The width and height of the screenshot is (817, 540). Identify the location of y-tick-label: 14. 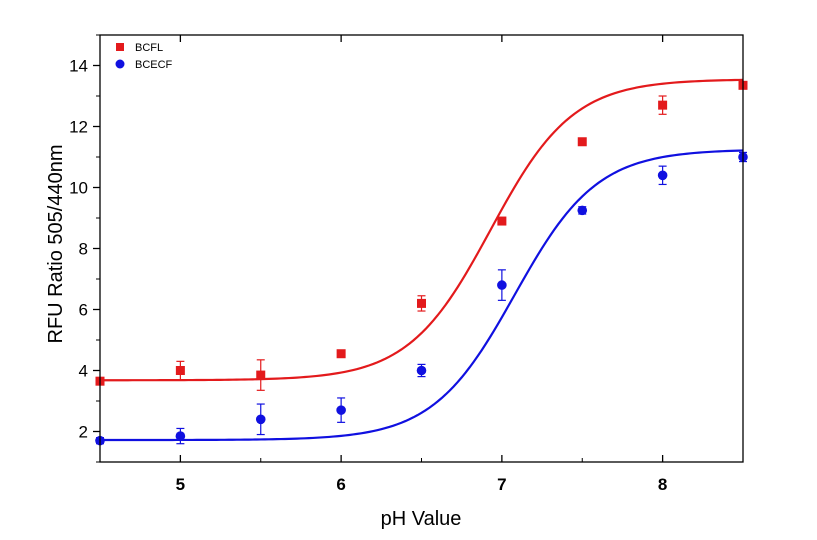
(78, 66).